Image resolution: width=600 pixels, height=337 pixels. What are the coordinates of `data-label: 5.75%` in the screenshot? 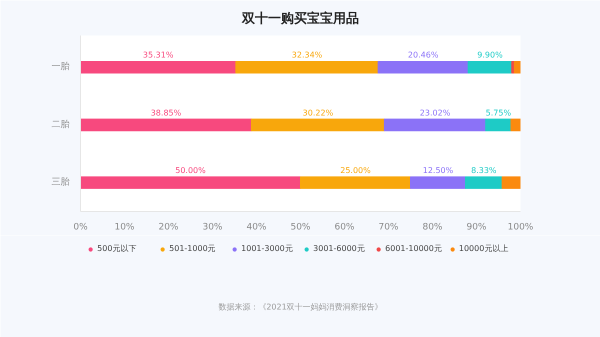 It's located at (499, 113).